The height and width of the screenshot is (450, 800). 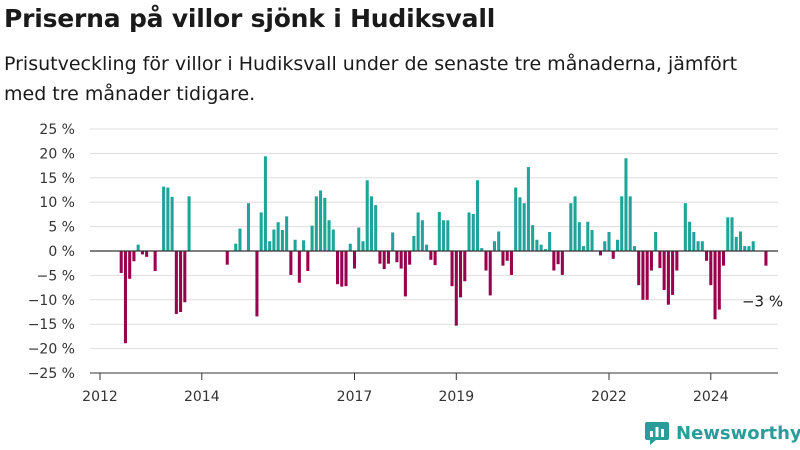 What do you see at coordinates (57, 130) in the screenshot?
I see `y-tick-label: 25 %` at bounding box center [57, 130].